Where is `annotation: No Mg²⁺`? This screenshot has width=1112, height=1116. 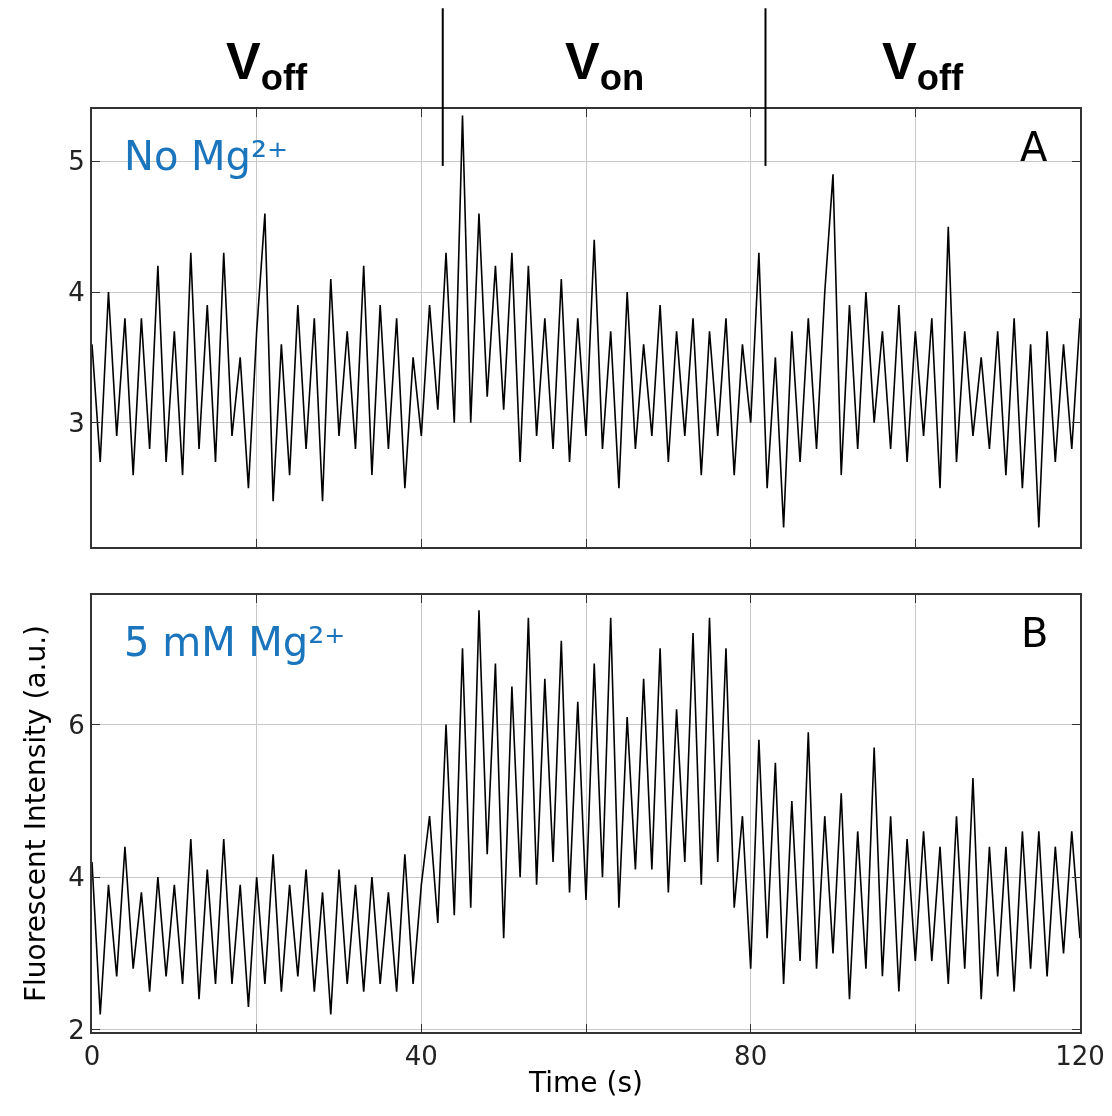
annotation: No Mg²⁺ is located at coordinates (206, 156).